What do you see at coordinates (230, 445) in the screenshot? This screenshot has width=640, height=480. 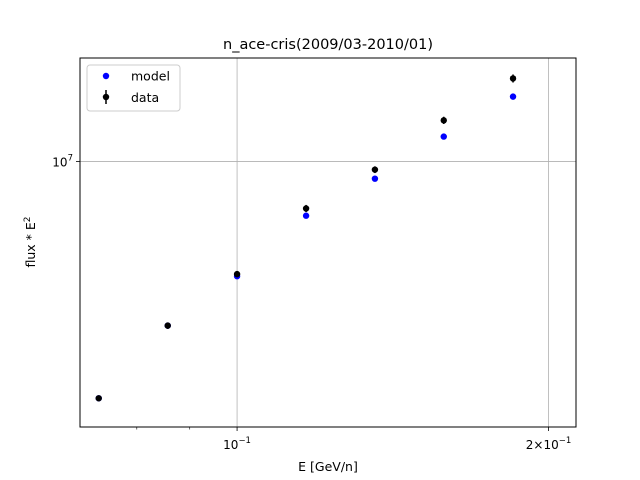 I see `x-tick-label-base: 10` at bounding box center [230, 445].